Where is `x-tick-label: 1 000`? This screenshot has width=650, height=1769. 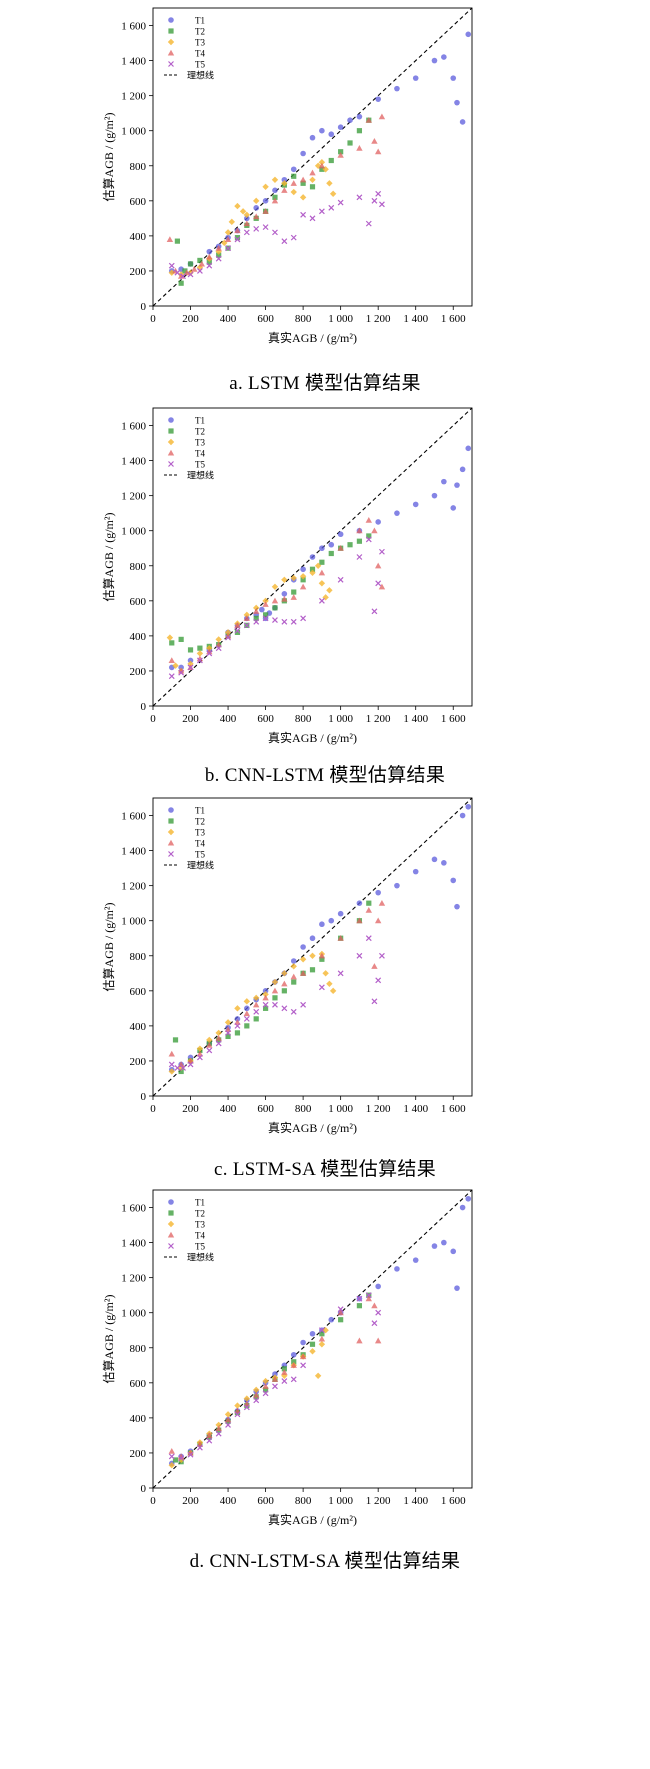 x-tick-label: 1 000 is located at coordinates (340, 719).